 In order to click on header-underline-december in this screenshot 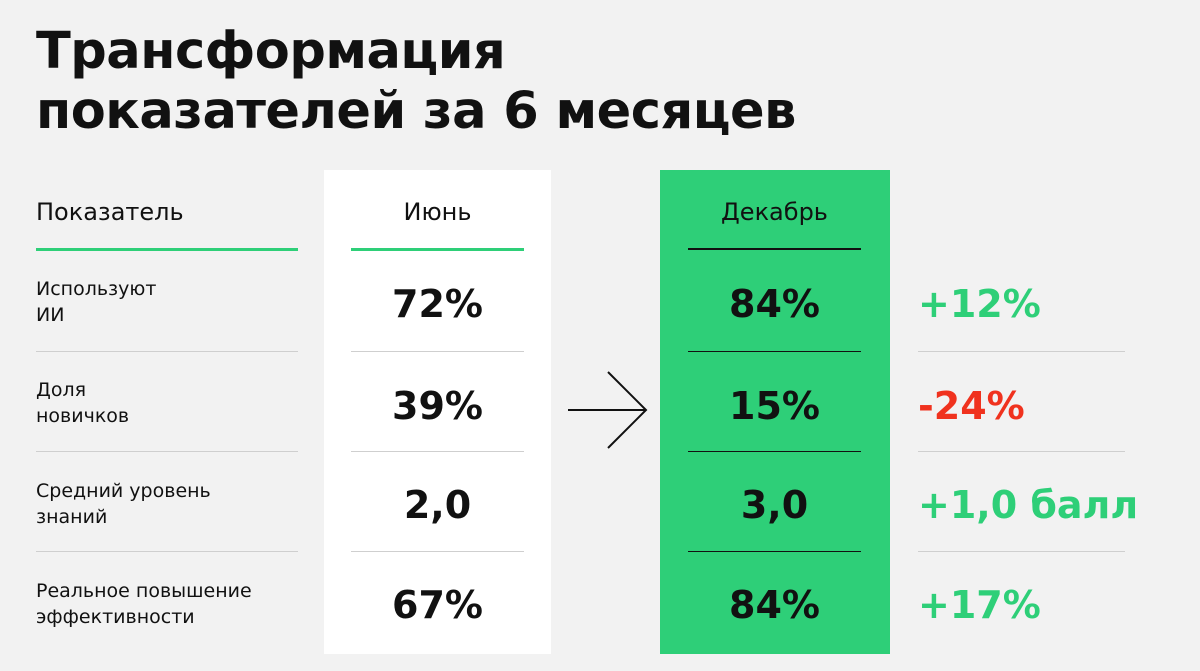, I will do `click(774, 249)`.